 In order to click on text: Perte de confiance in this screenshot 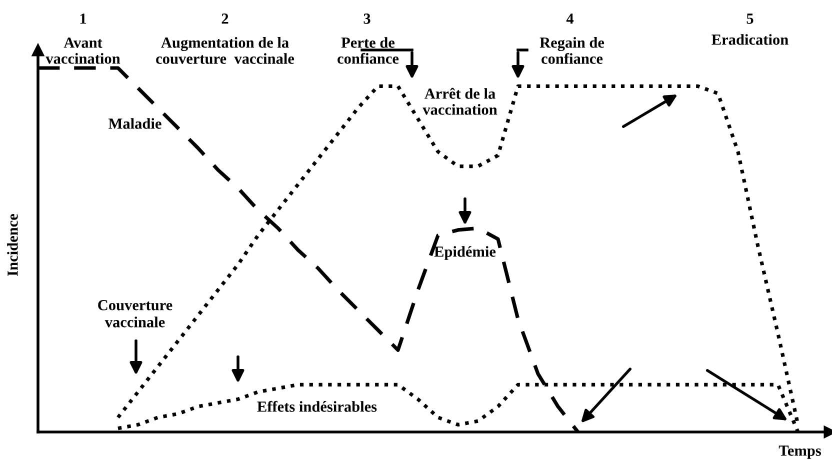, I will do `click(368, 50)`.